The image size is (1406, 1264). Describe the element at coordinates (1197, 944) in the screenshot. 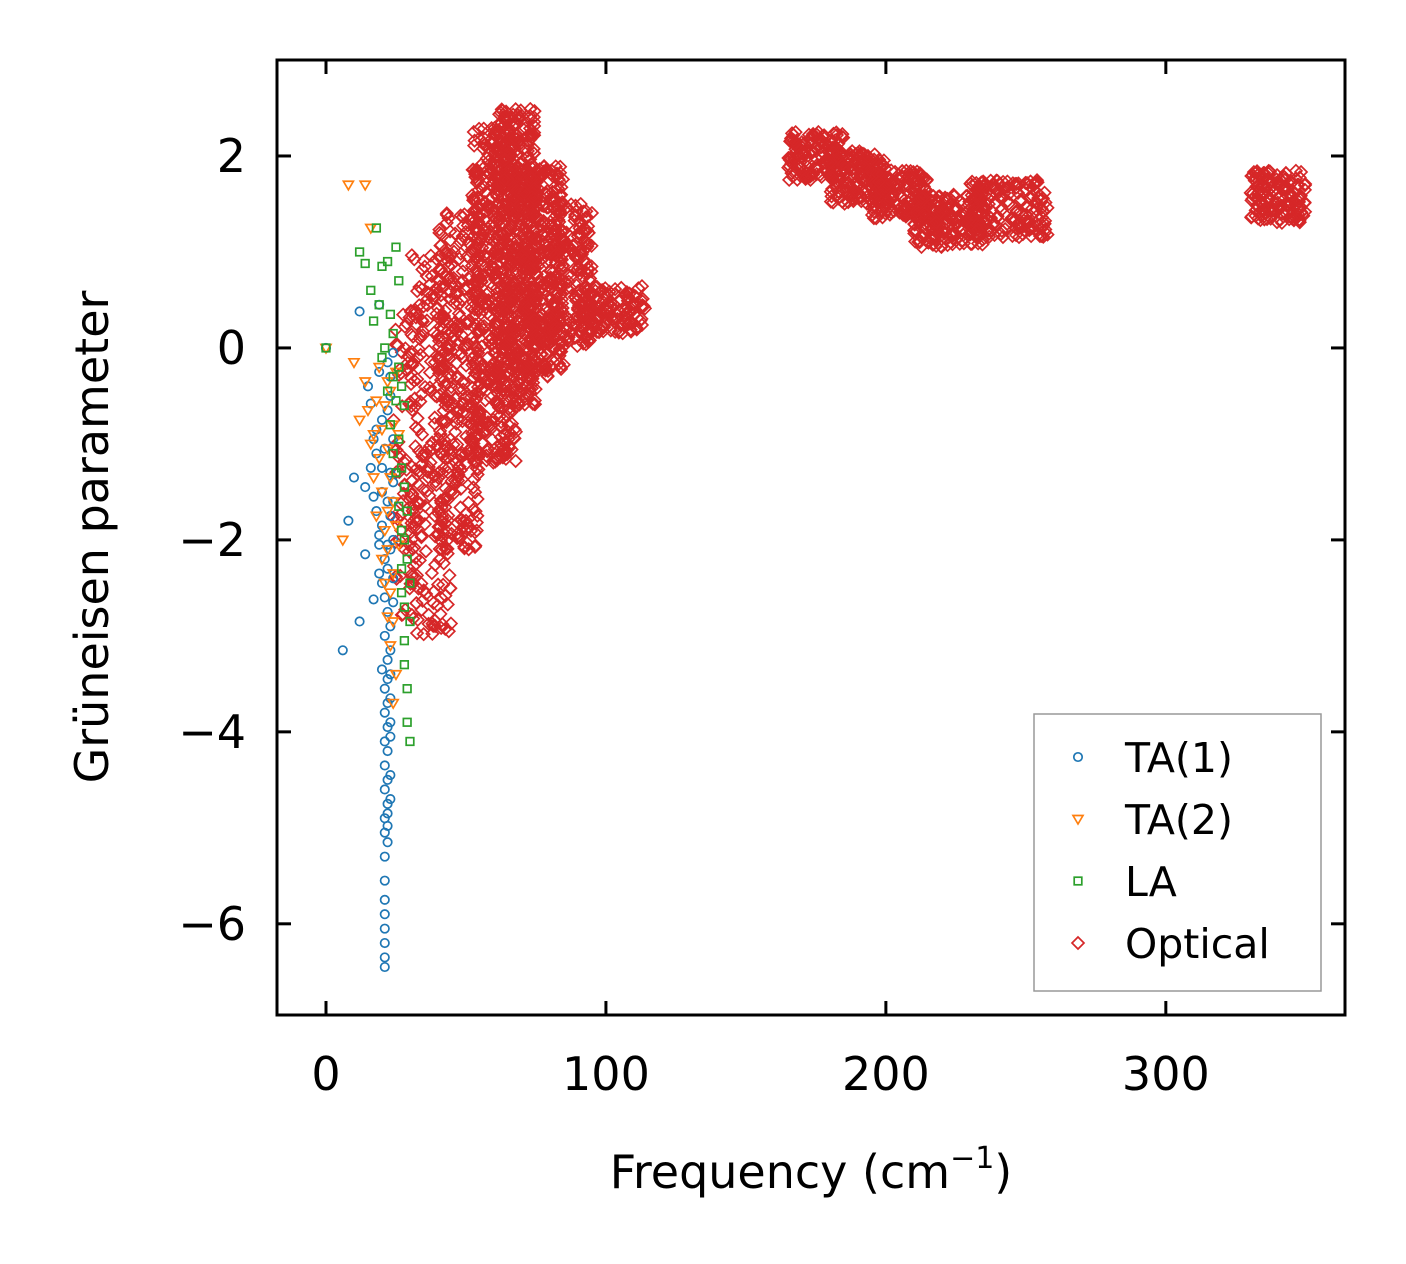

I see `legend-label-optical: Optical` at that location.